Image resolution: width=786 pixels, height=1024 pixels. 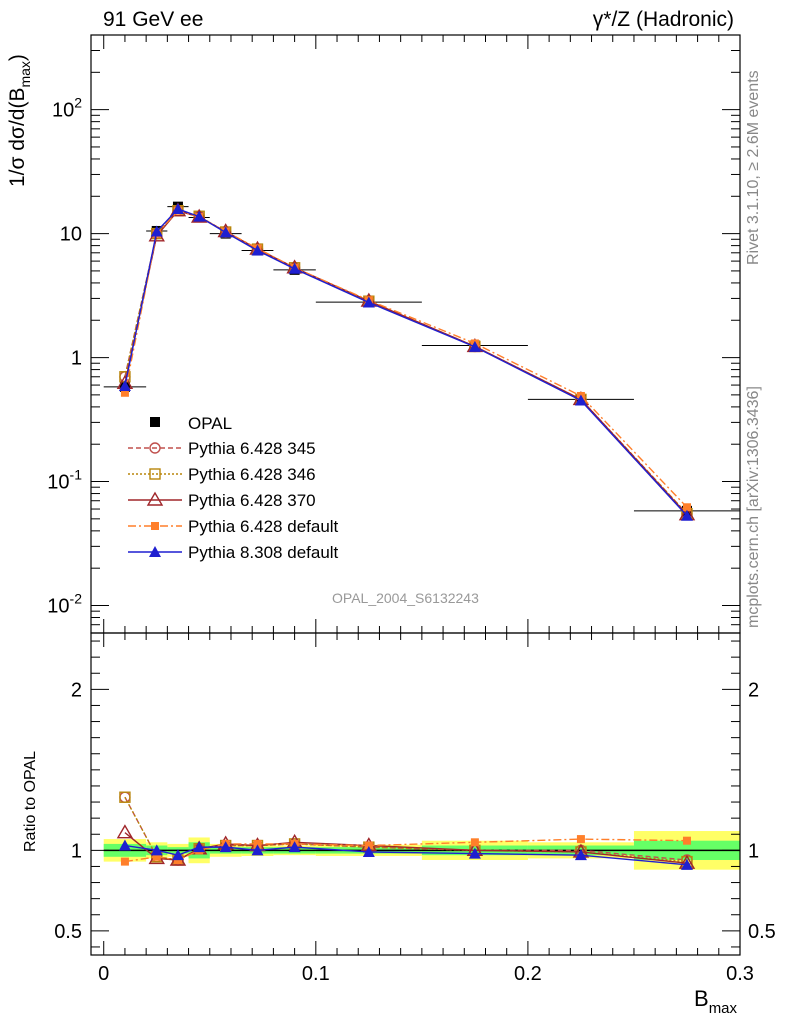 I want to click on legend-label-opal: OPAL, so click(x=210, y=423).